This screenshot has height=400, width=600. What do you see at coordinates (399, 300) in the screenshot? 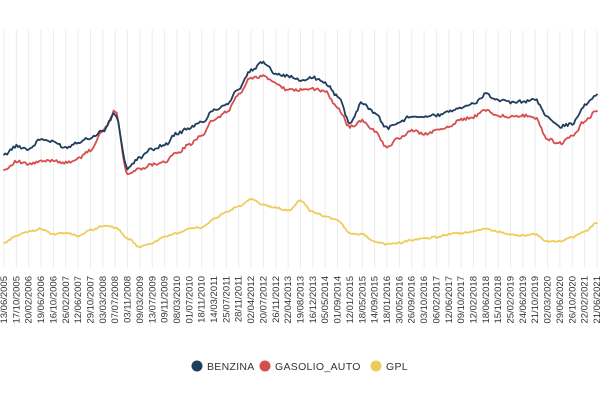
I see `x-tick-label: 30/05/2016` at bounding box center [399, 300].